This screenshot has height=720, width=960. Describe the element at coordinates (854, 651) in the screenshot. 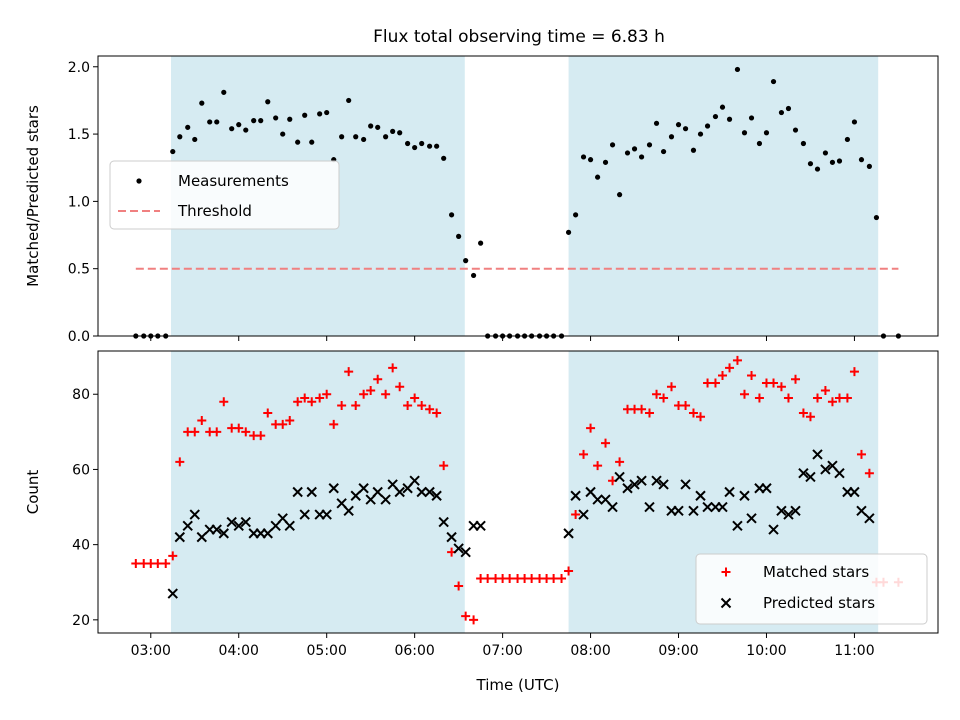

I see `x-tick-label: 11:00` at that location.